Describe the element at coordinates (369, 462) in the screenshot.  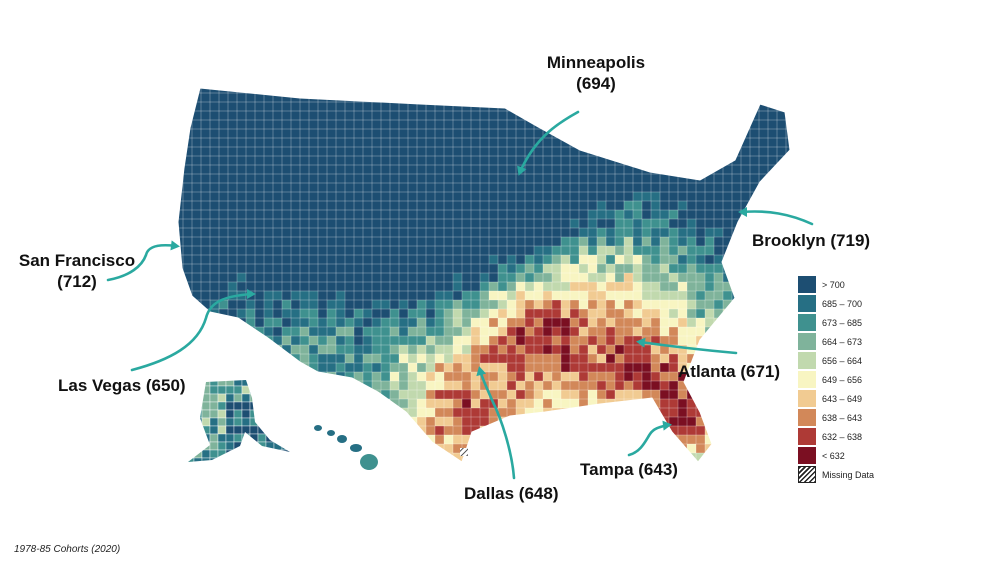
I see `hawaii-island` at that location.